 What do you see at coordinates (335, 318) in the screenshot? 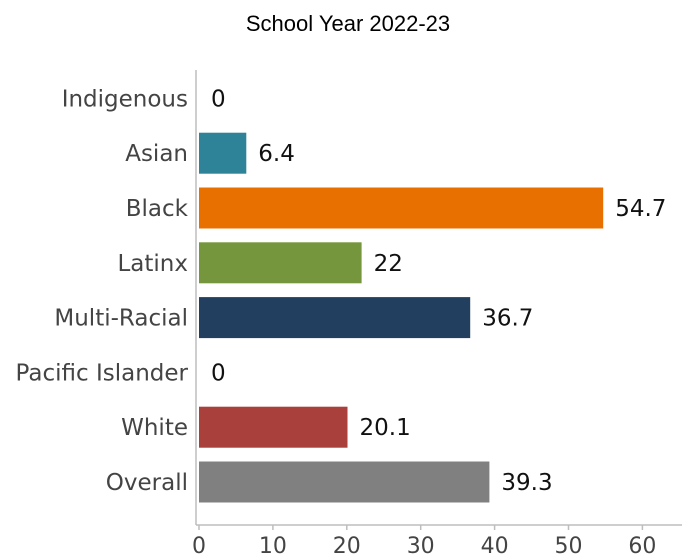
I see `bar-multi-racial` at bounding box center [335, 318].